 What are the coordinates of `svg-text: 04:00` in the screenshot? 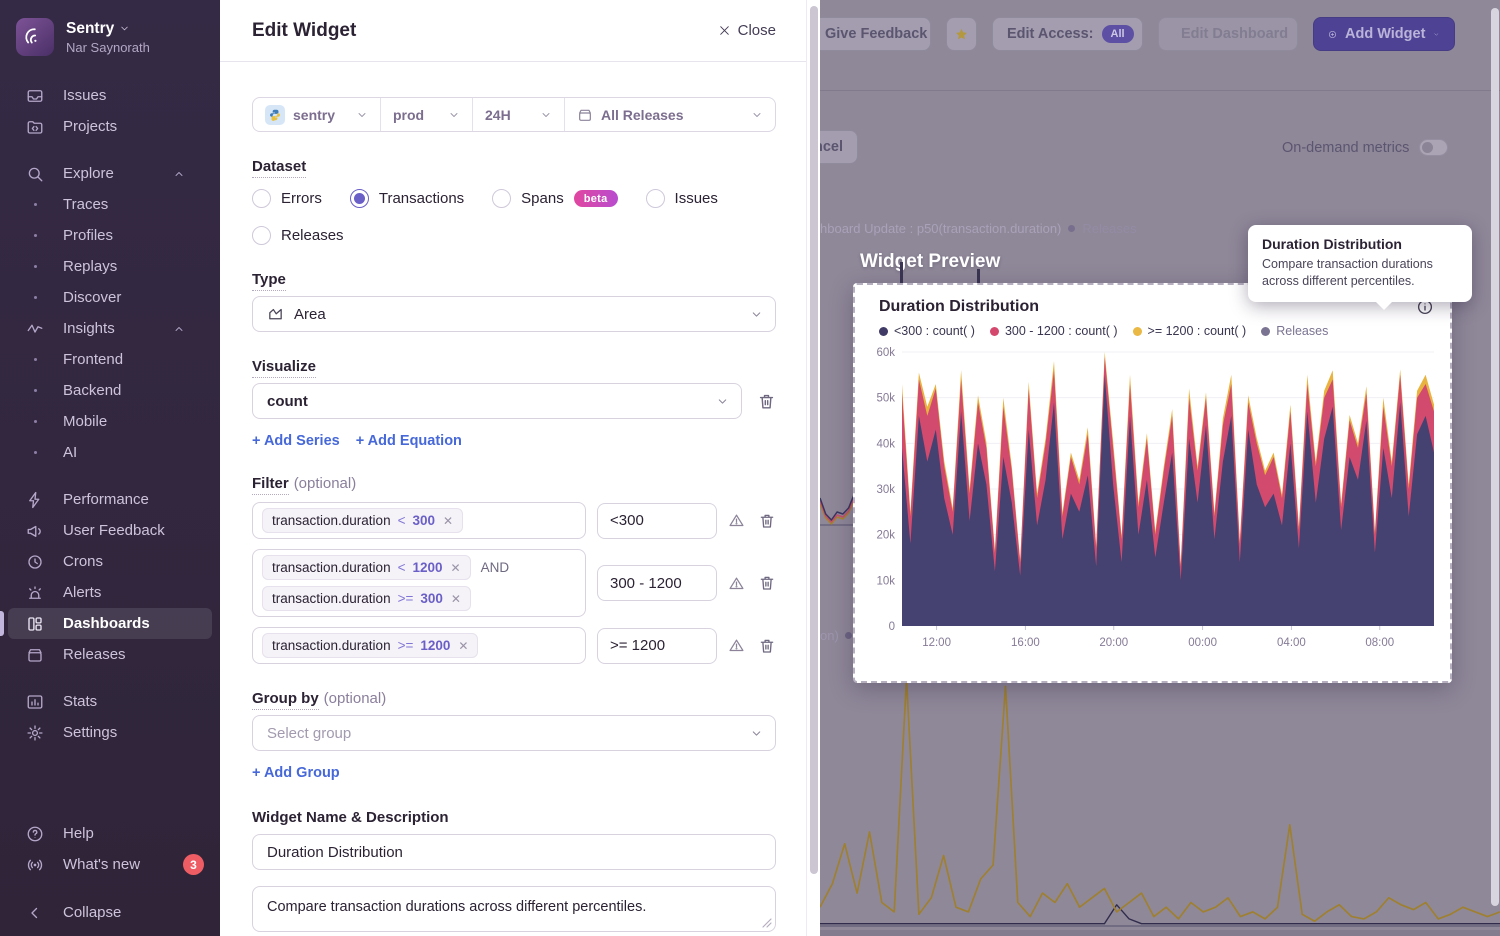 It's located at (1291, 643).